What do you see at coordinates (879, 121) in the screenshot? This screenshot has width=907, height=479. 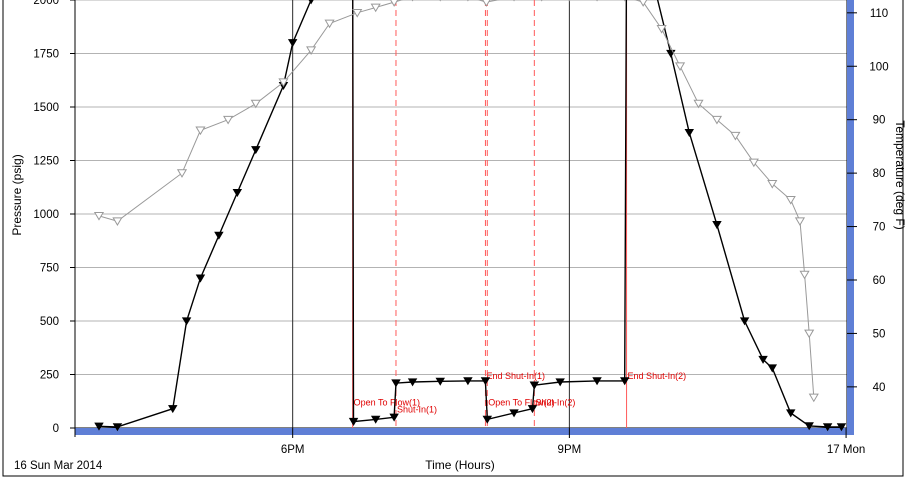 I see `y2-tick-label: 90` at bounding box center [879, 121].